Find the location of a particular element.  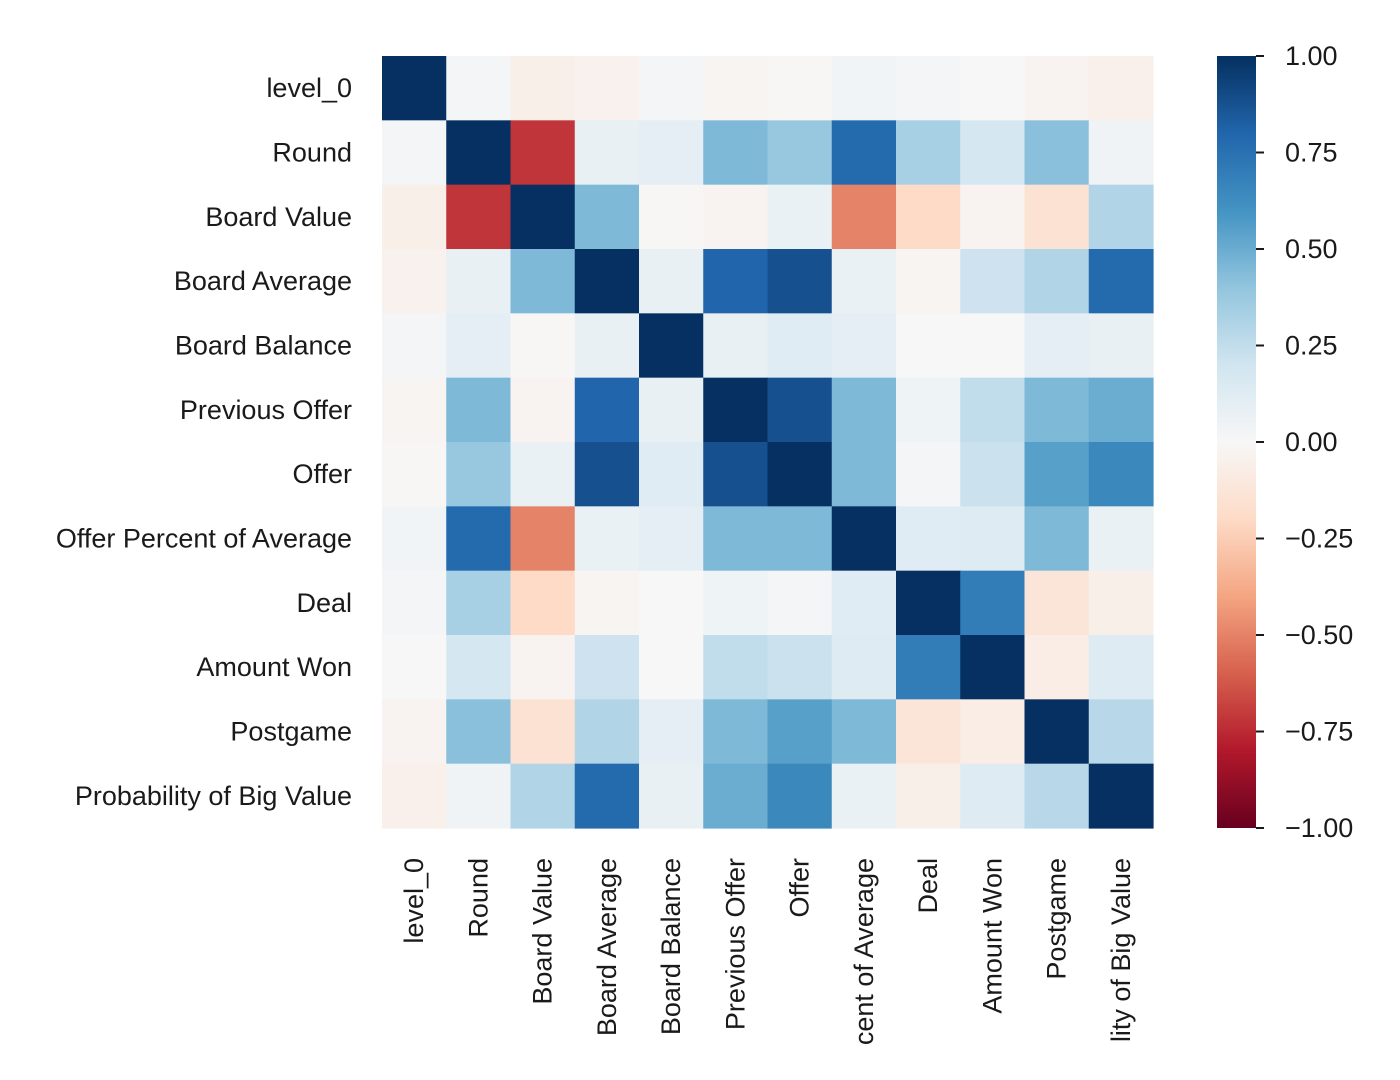

colorbar-tick-label: 0.00 is located at coordinates (1311, 442).